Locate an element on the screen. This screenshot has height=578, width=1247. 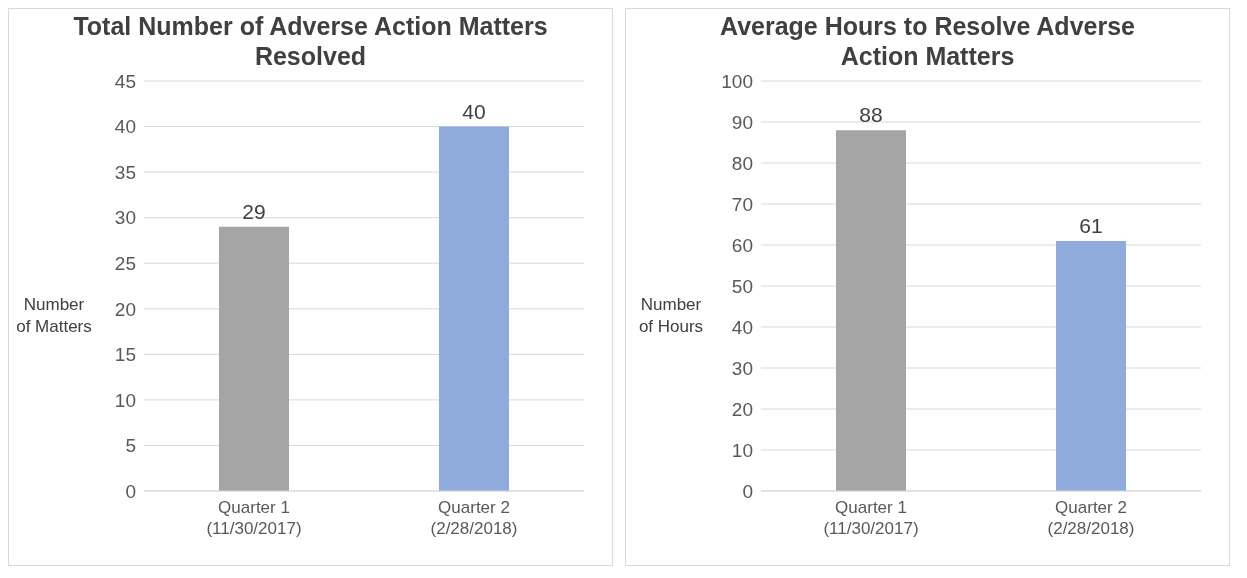
data-label: 88 is located at coordinates (871, 115).